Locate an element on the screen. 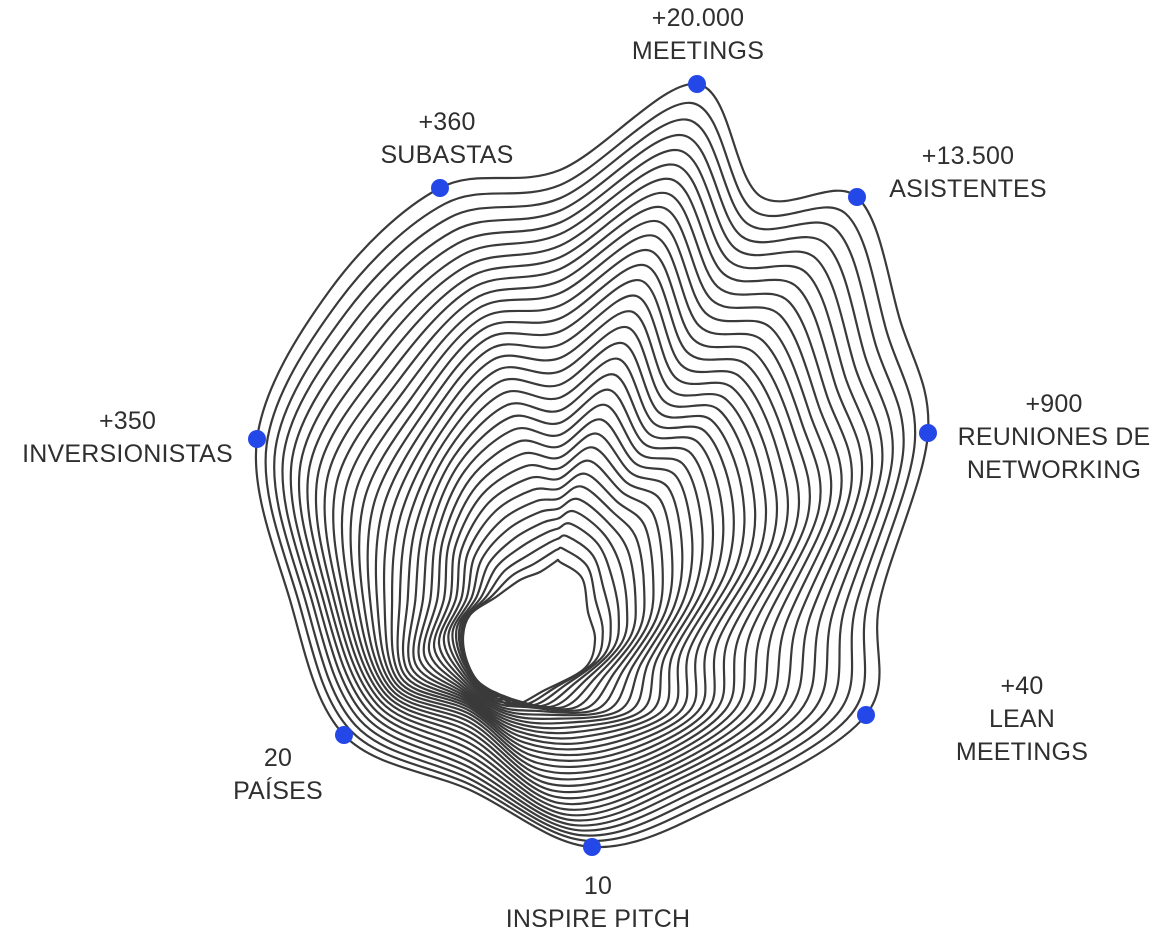 The height and width of the screenshot is (936, 1166). stat-value: +360 is located at coordinates (447, 122).